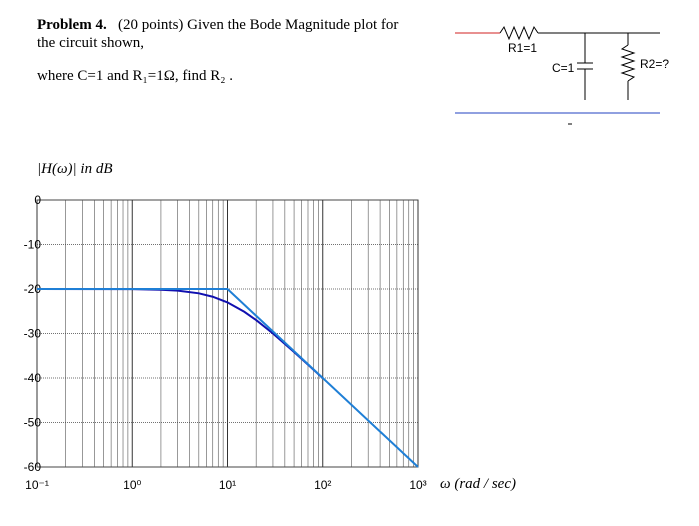 The height and width of the screenshot is (526, 699). I want to click on c-label: C=1, so click(563, 68).